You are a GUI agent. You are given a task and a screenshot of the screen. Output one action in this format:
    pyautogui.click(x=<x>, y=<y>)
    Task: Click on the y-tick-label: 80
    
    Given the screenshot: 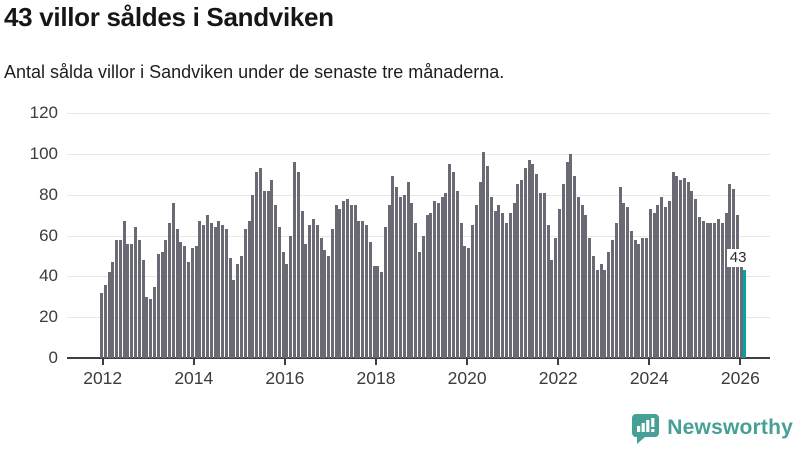 What is the action you would take?
    pyautogui.click(x=48, y=194)
    